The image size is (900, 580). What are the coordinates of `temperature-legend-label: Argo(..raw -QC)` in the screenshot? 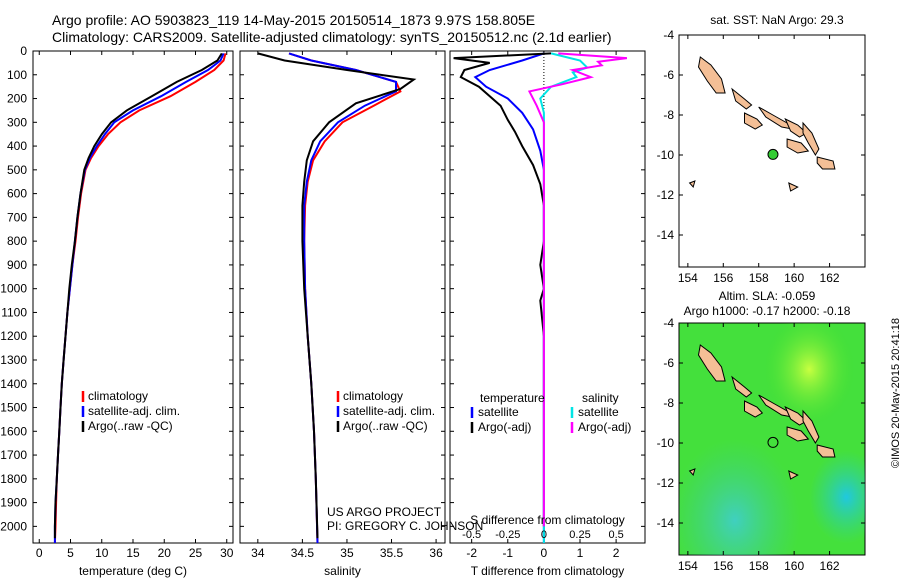 It's located at (130, 426).